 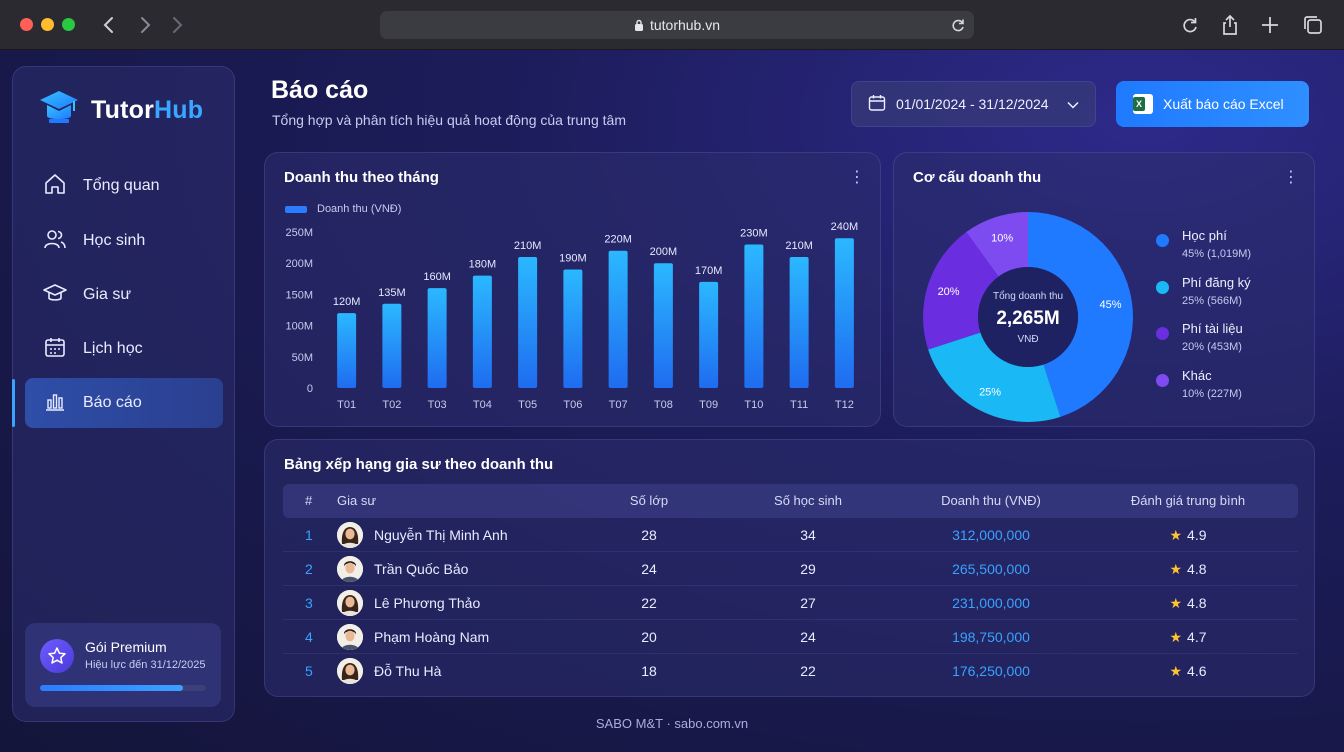 What do you see at coordinates (649, 637) in the screenshot?
I see `classes-cell: 20` at bounding box center [649, 637].